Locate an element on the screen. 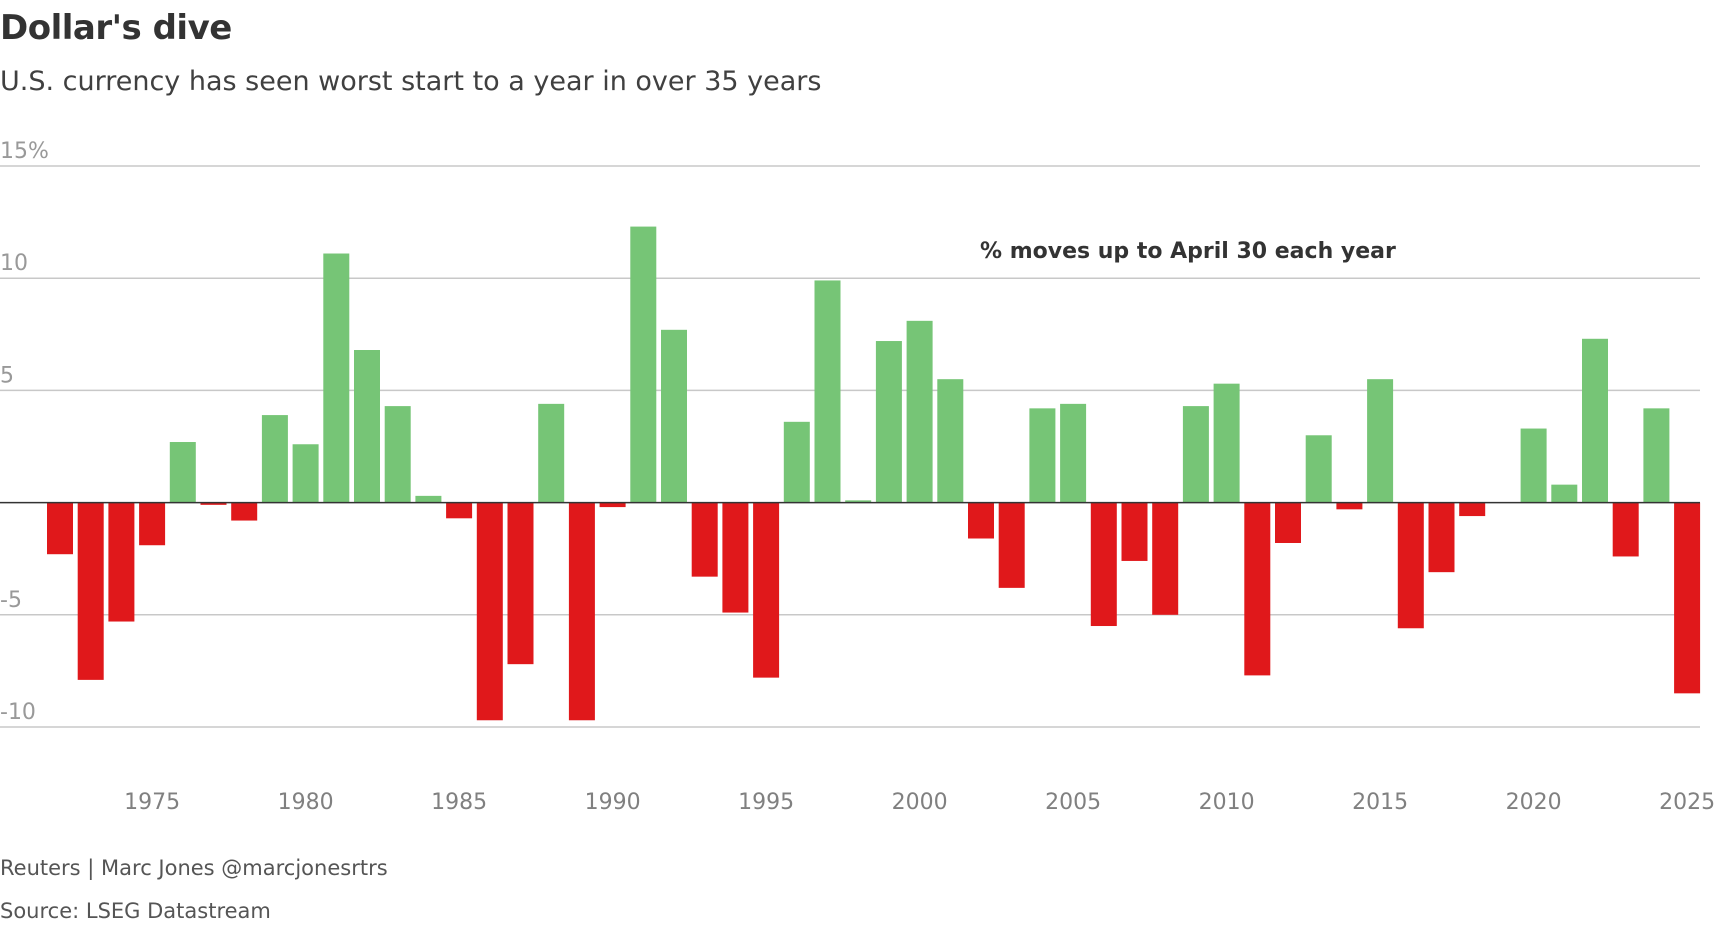 This screenshot has height=930, width=1716. x-tick-label: 2005 is located at coordinates (1073, 802).